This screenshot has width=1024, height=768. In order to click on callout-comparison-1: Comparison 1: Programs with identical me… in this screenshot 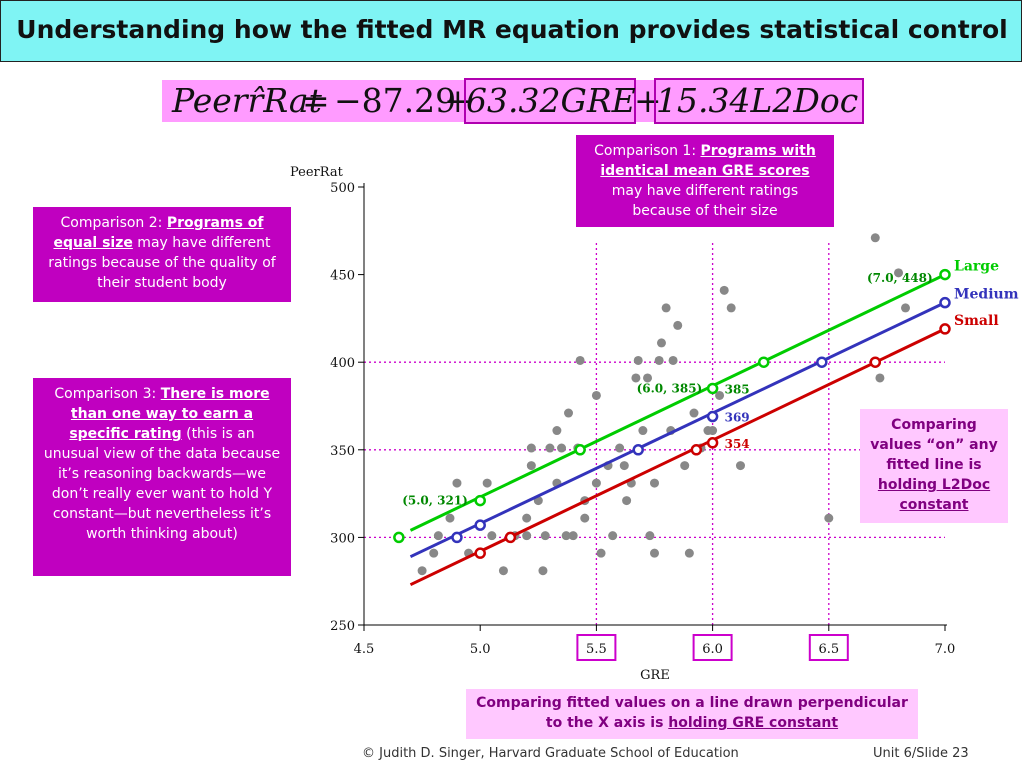, I will do `click(705, 181)`.